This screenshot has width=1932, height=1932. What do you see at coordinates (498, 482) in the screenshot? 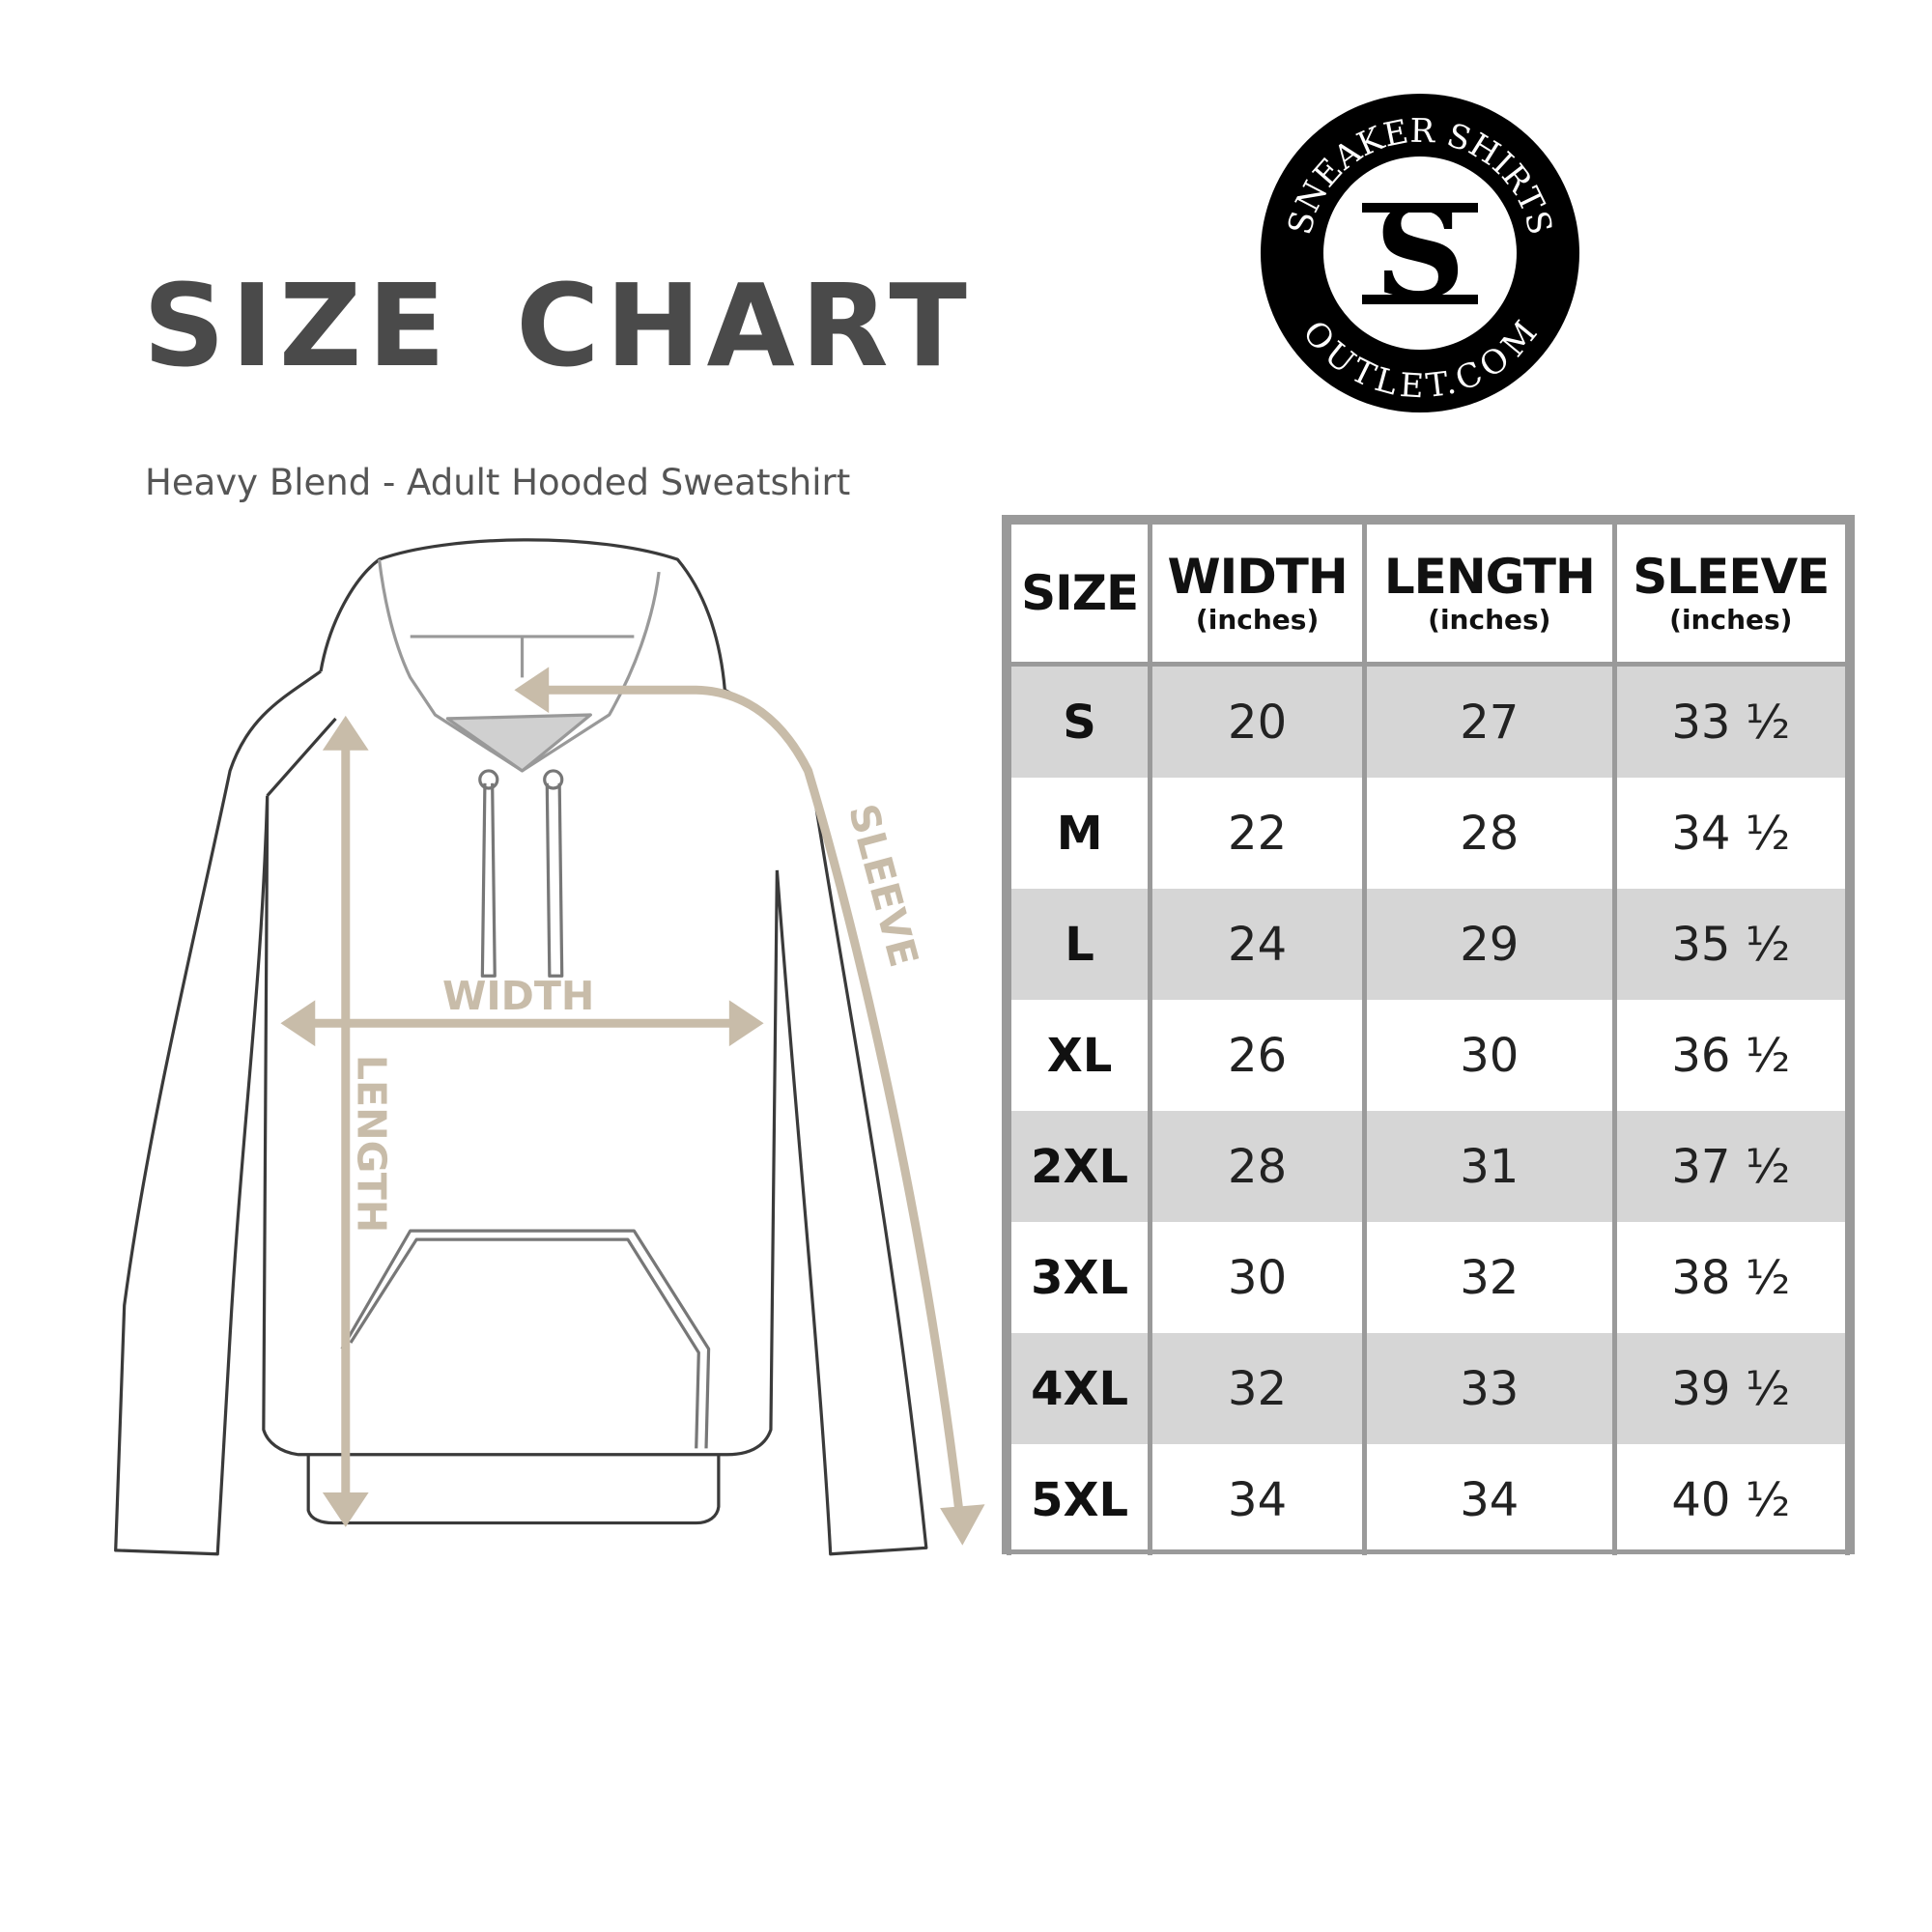
I see `product-subtitle: Heavy Blend - Adult Hooded Sweatshirt` at bounding box center [498, 482].